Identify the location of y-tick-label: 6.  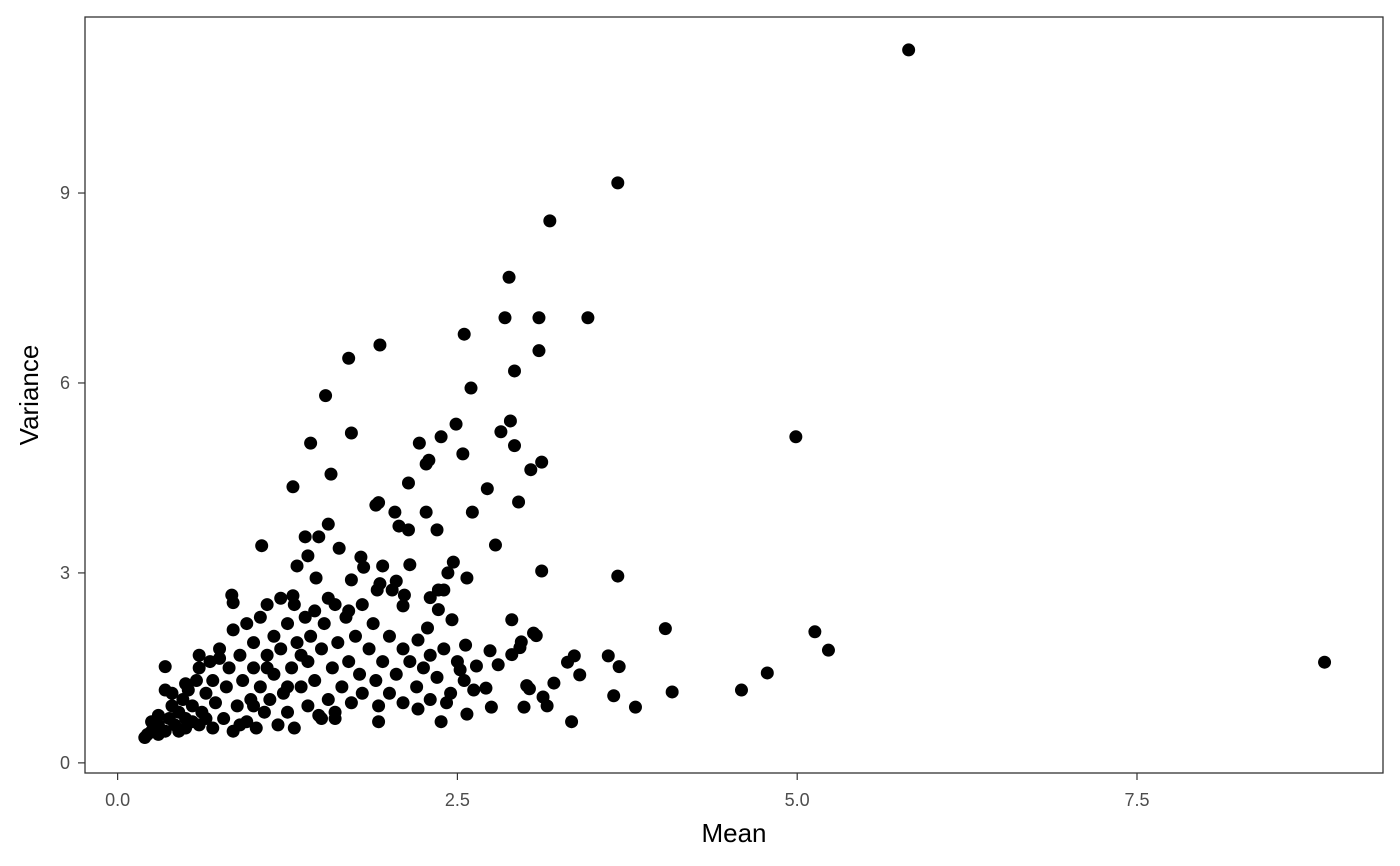
(65, 383).